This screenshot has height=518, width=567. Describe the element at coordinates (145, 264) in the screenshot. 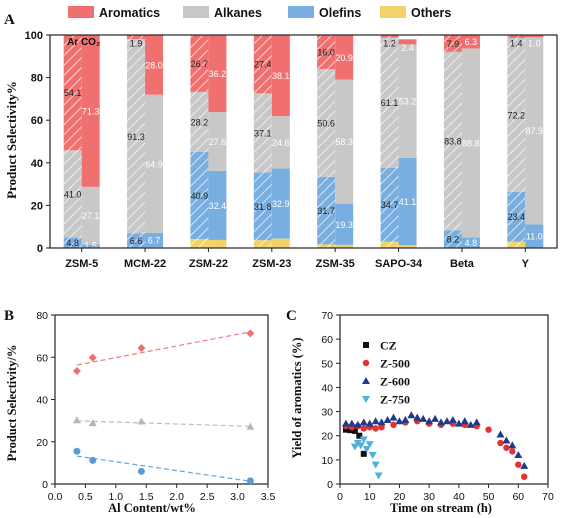

I see `panel-a-x-tick-label: MCM-22` at that location.